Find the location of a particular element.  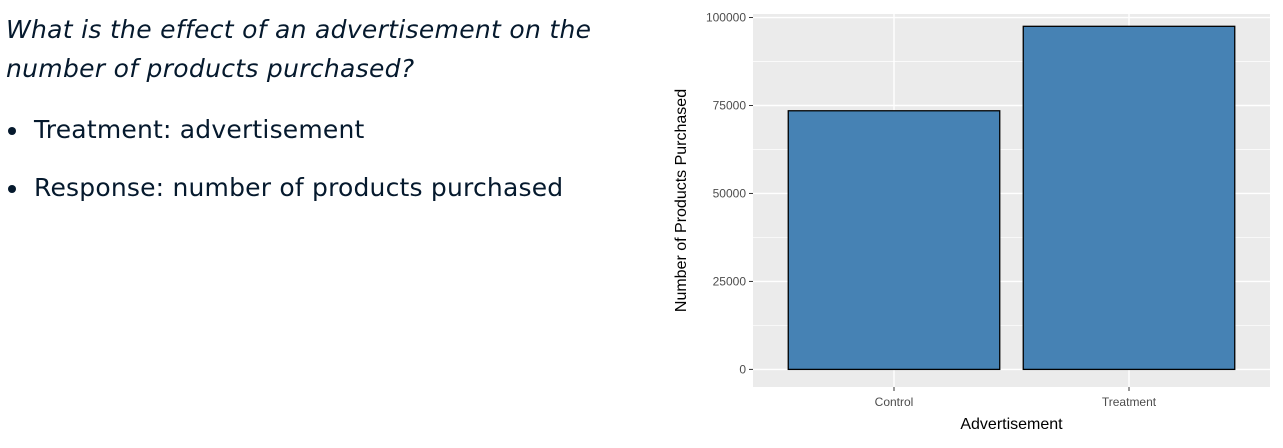

bullet-text-treatment: Treatment: advertisement is located at coordinates (199, 129).